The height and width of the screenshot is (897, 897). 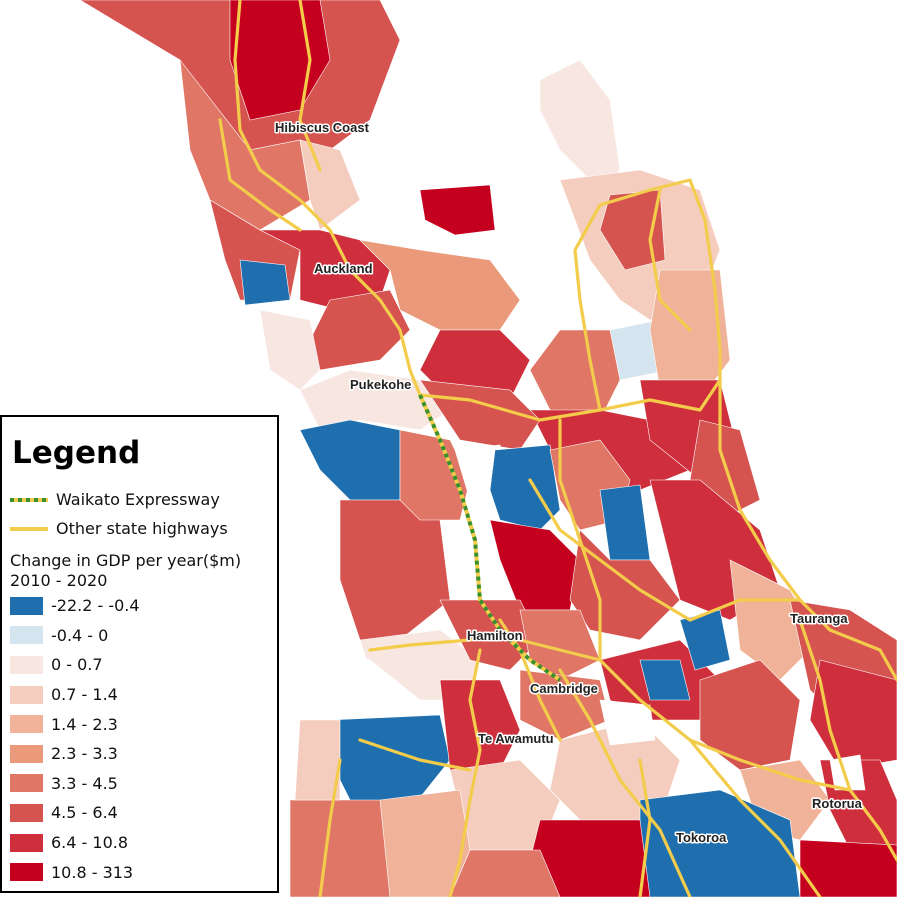 I want to click on legend-class-label: 0.7 - 1.4, so click(x=84, y=695).